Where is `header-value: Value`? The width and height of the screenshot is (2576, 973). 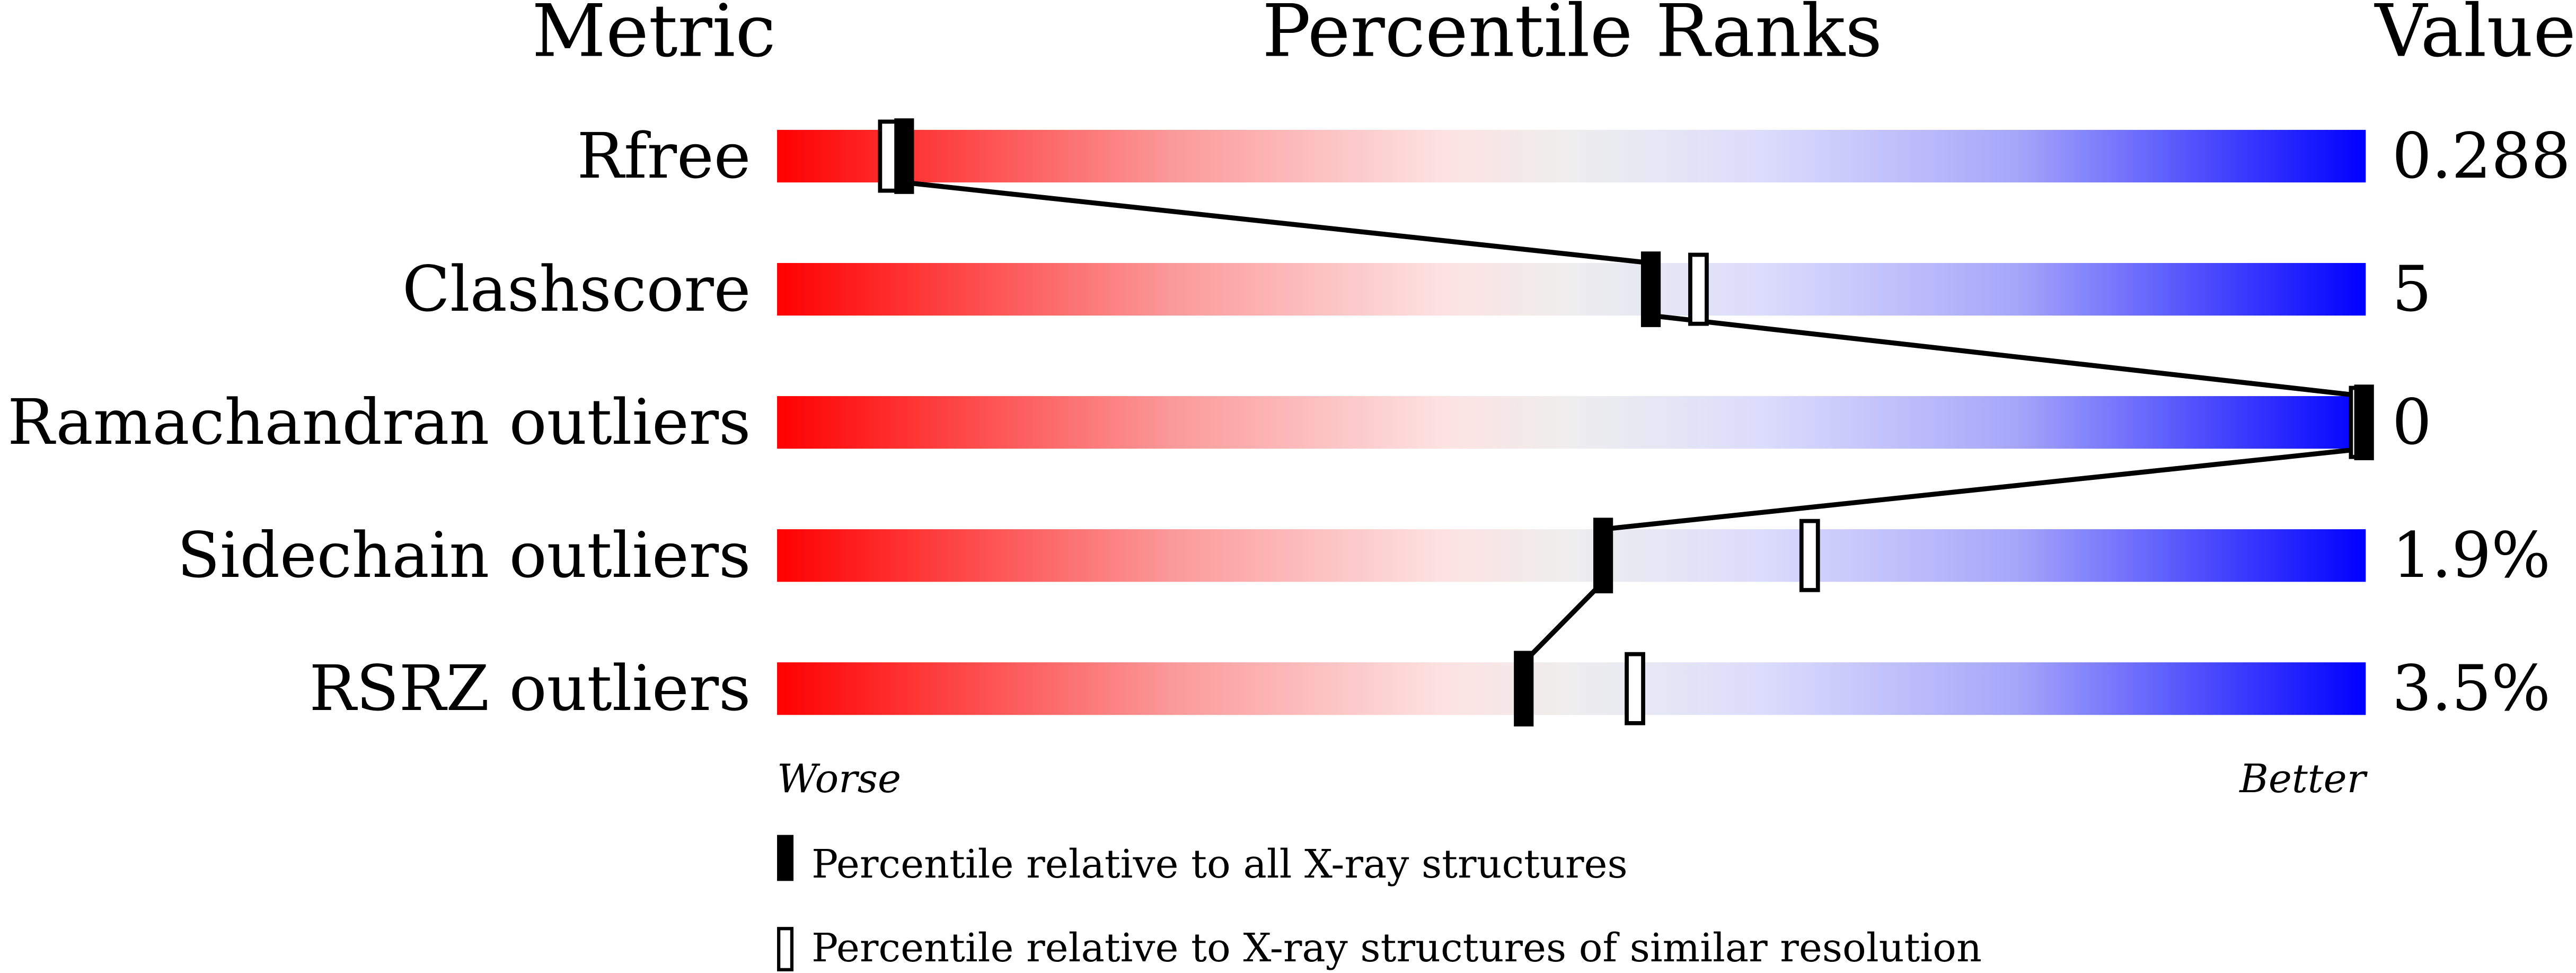 header-value: Value is located at coordinates (2475, 36).